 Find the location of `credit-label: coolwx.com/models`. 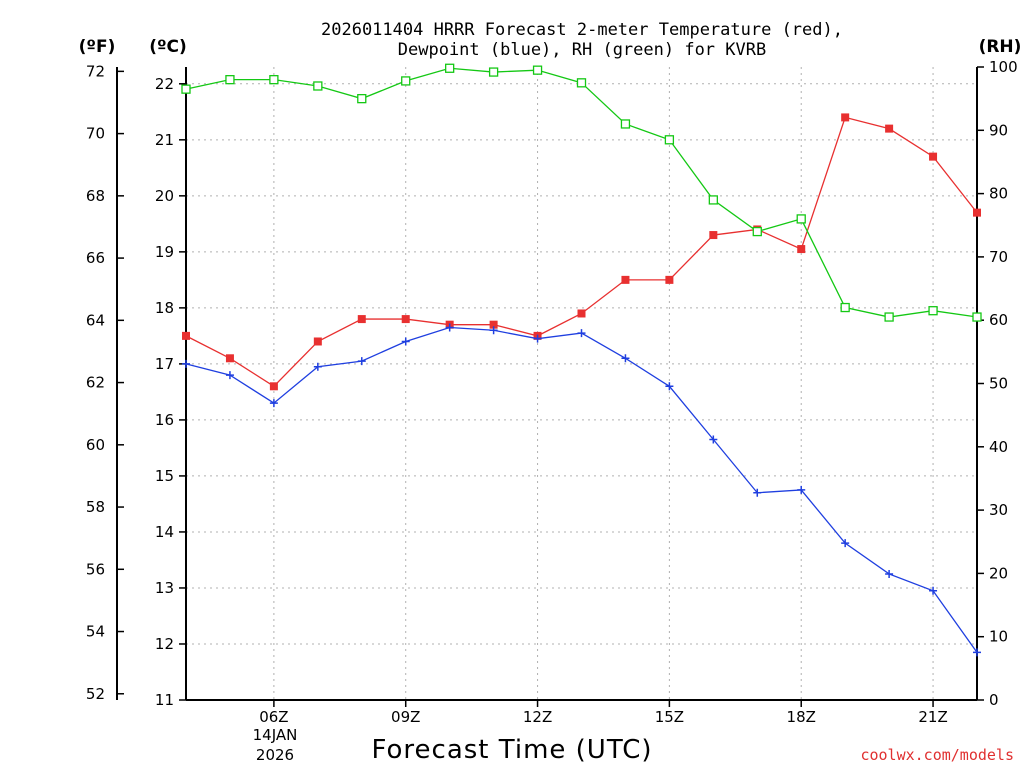

credit-label: coolwx.com/models is located at coordinates (937, 755).